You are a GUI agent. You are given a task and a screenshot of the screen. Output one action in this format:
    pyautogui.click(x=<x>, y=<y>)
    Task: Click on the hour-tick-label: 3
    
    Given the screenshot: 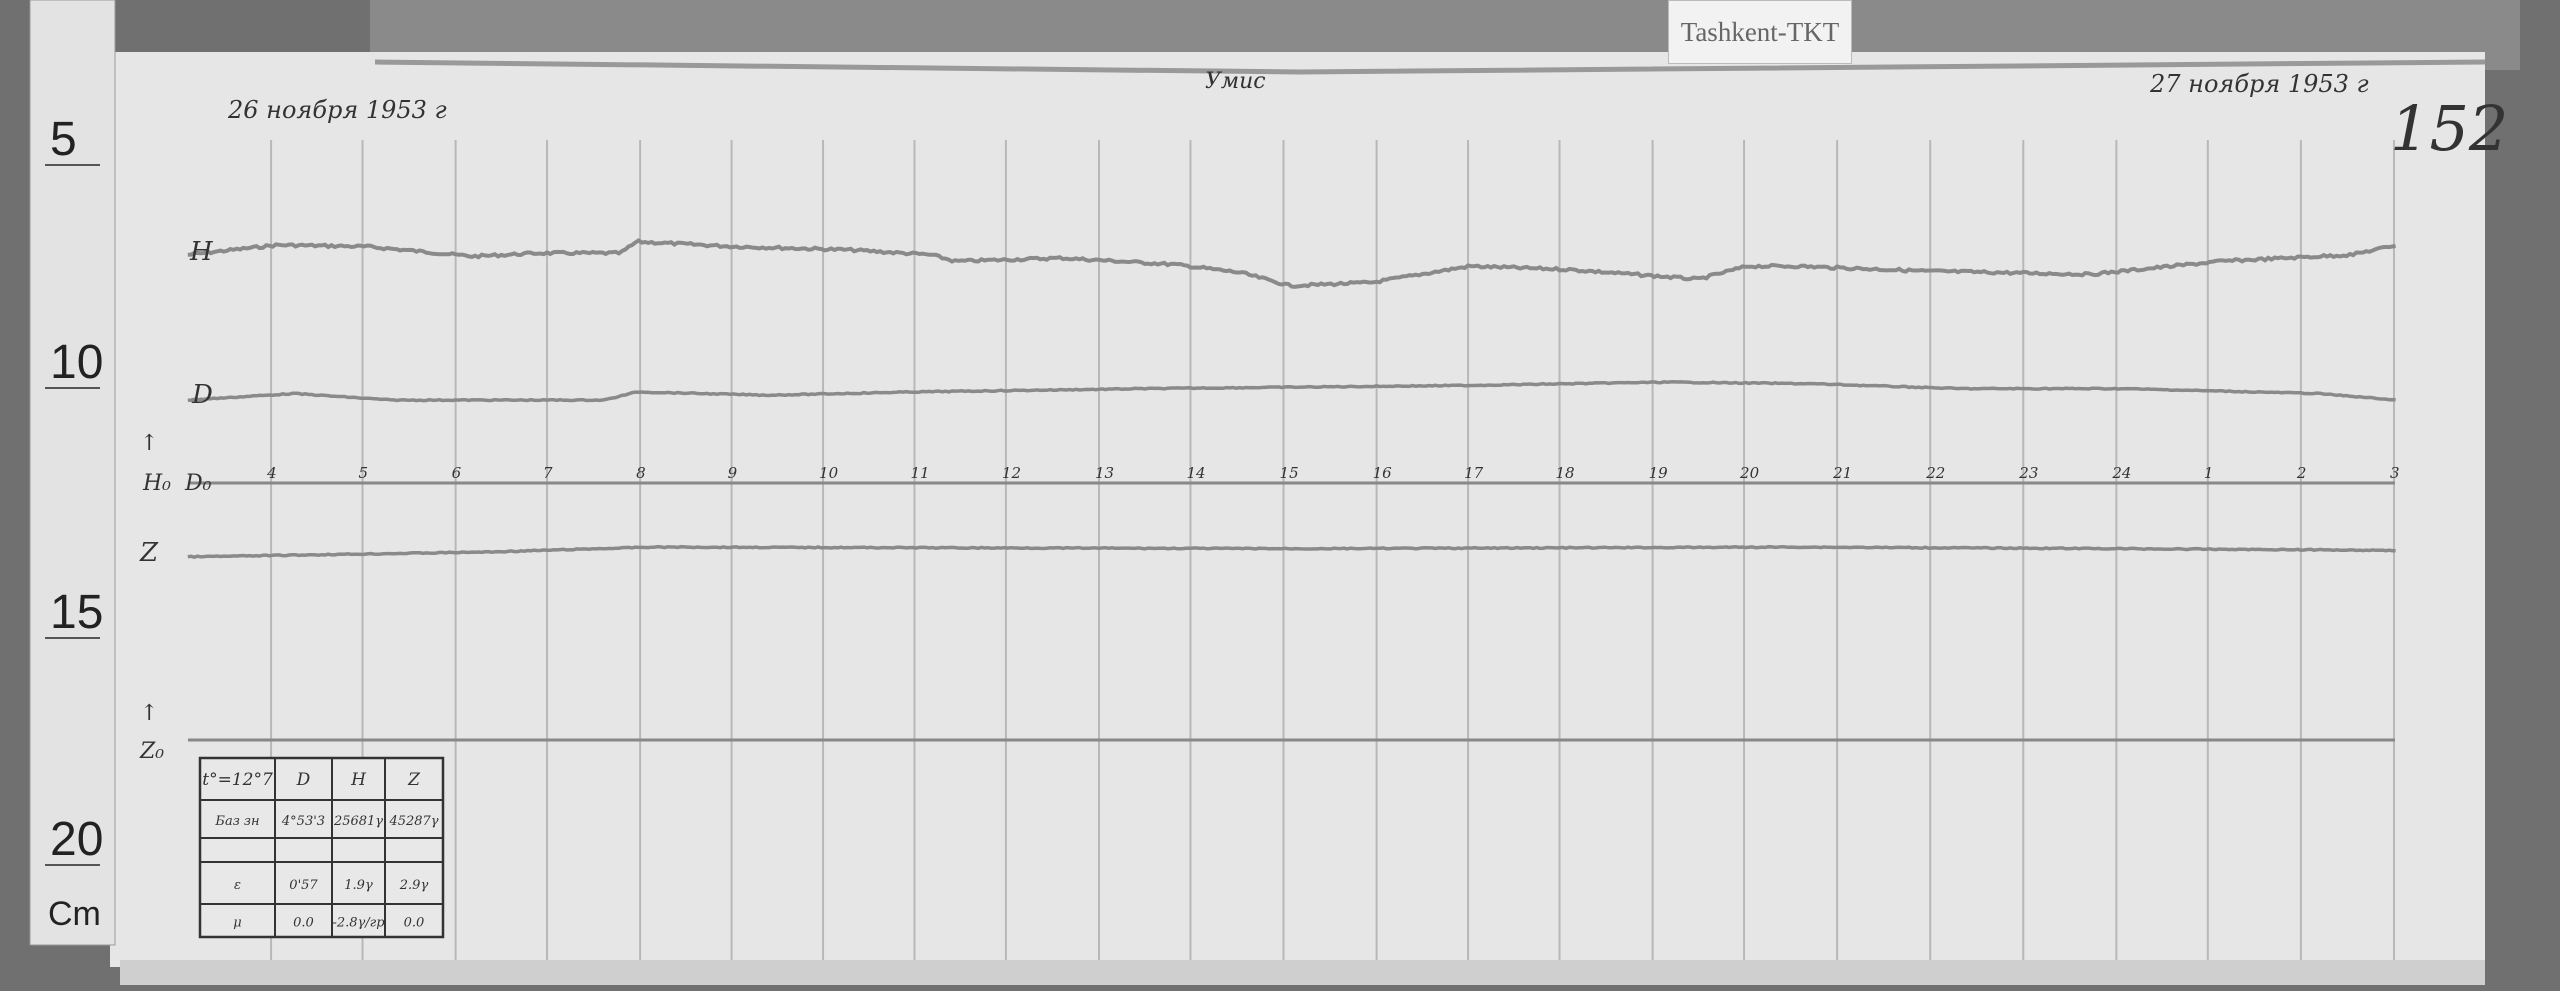 What is the action you would take?
    pyautogui.click(x=2395, y=473)
    